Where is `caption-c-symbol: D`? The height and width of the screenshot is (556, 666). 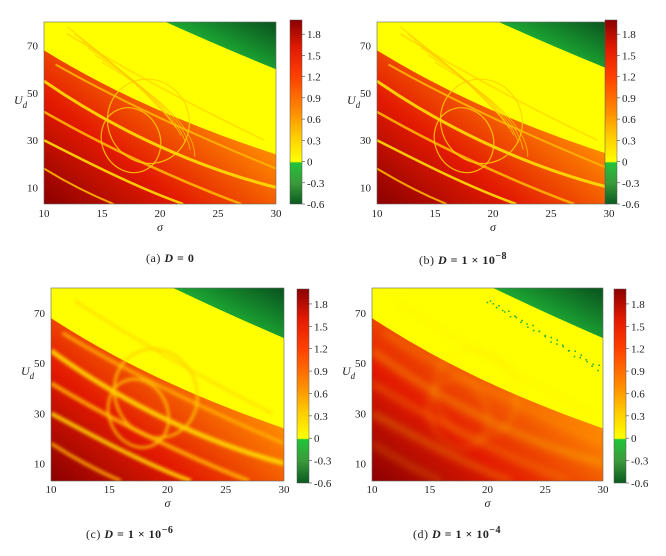
caption-c-symbol: D is located at coordinates (109, 534).